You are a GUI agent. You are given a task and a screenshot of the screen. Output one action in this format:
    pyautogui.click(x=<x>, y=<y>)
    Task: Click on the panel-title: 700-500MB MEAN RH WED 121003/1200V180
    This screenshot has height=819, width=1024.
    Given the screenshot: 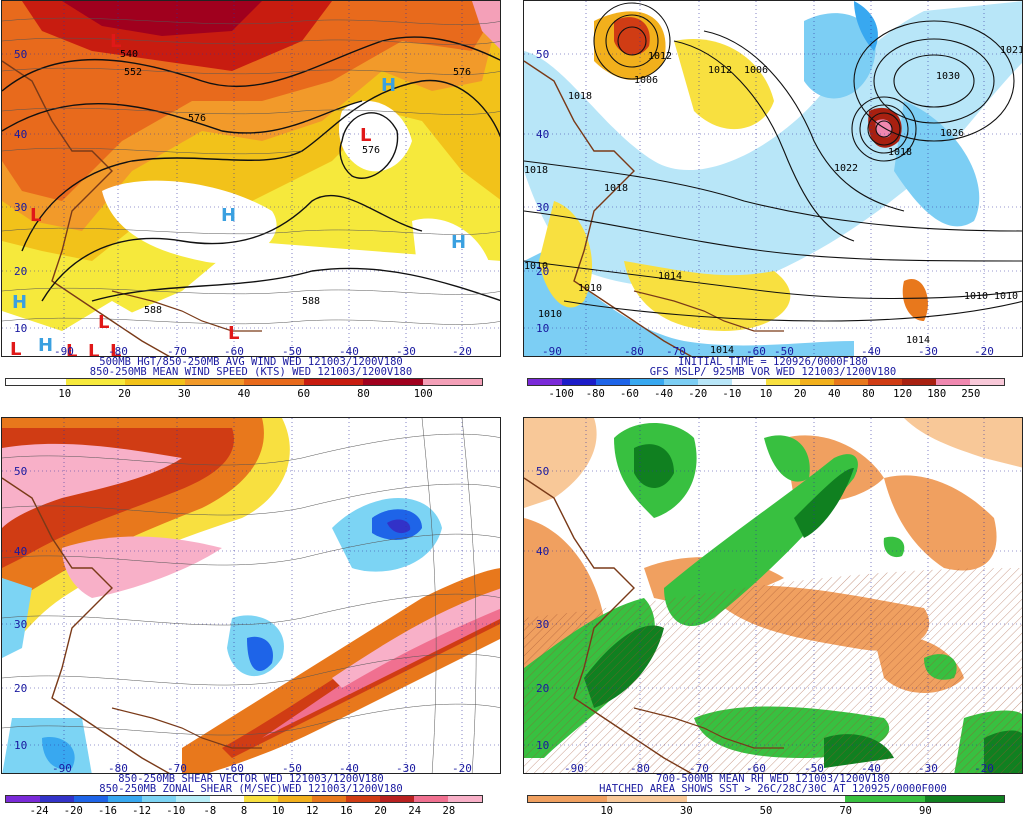 What is the action you would take?
    pyautogui.click(x=773, y=779)
    